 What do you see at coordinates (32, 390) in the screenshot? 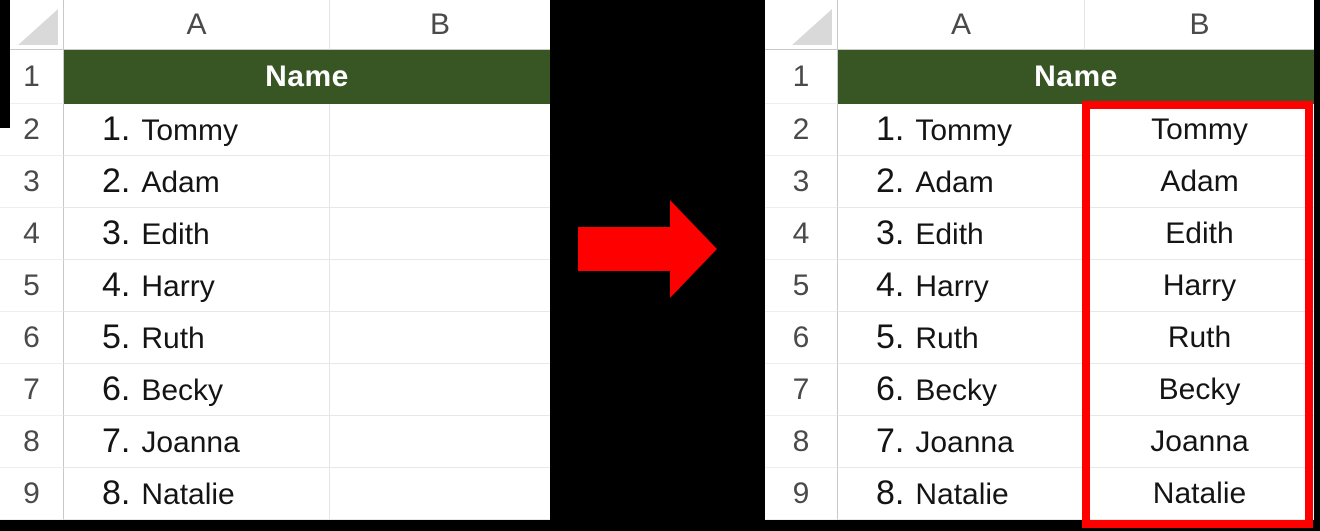
I see `before-row-header-7: 7` at bounding box center [32, 390].